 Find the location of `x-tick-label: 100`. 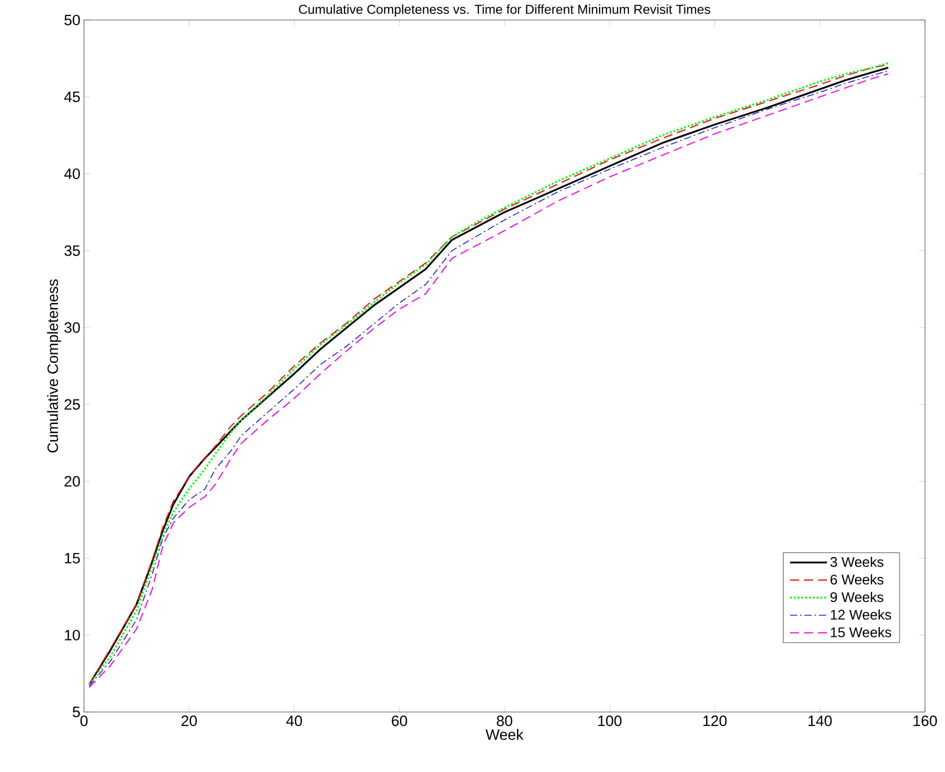

x-tick-label: 100 is located at coordinates (610, 721).